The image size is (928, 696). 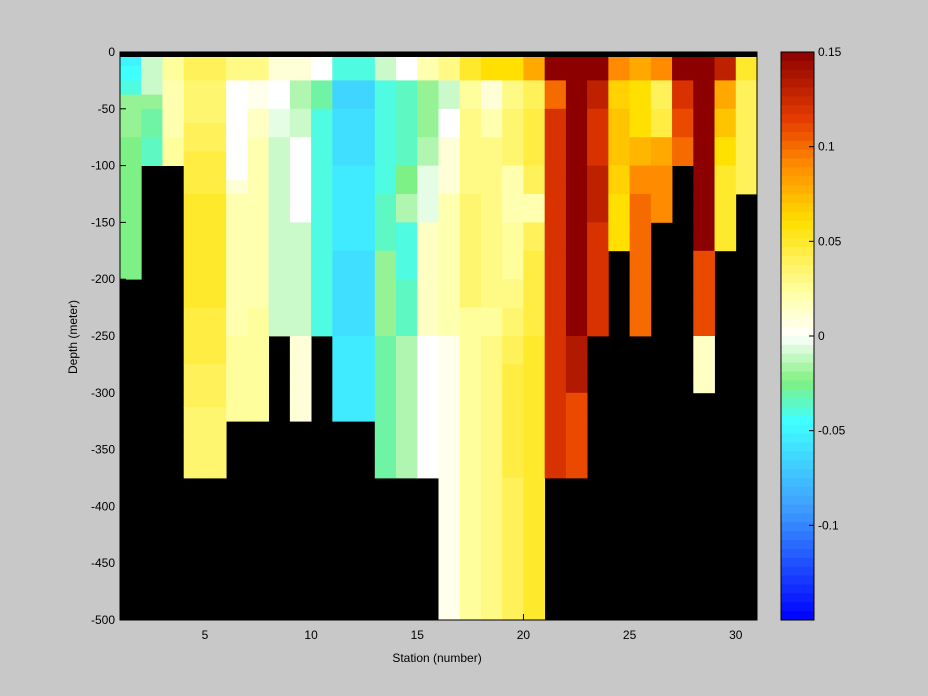 I want to click on y-axis-ticks: 0 -50 -100 -150 -200 -250 -300 -350 -400 -450 -500, so click(x=108, y=336).